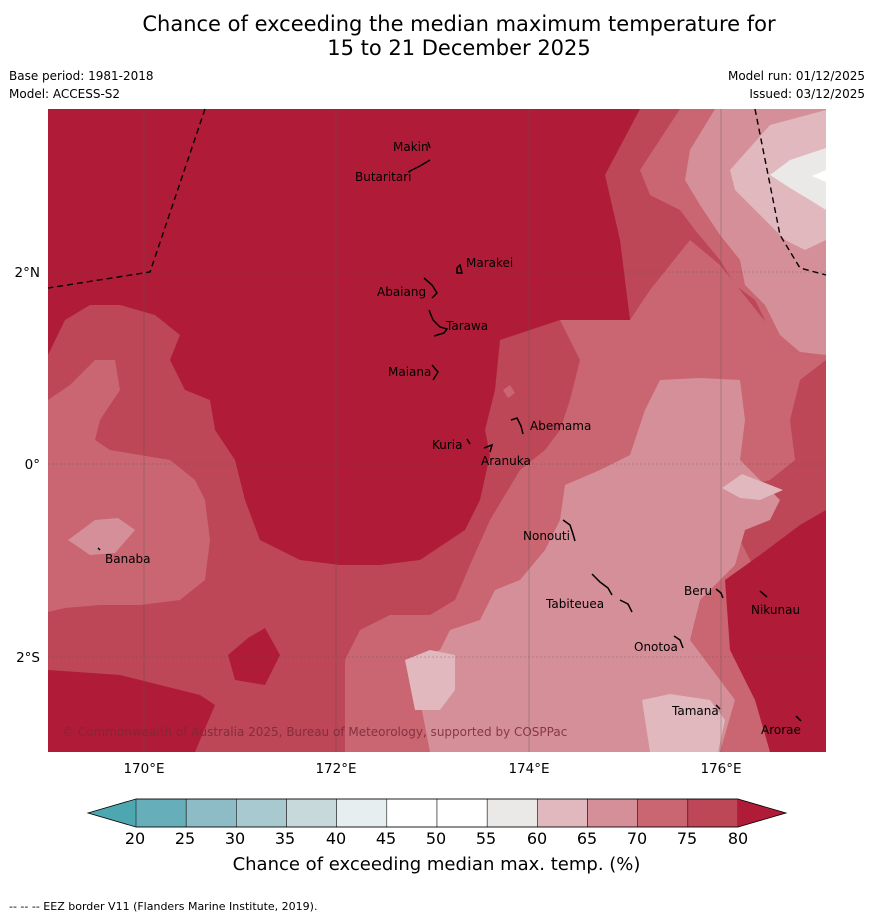 The image size is (873, 919). Describe the element at coordinates (775, 631) in the screenshot. I see `band-over-80-se-core` at that location.